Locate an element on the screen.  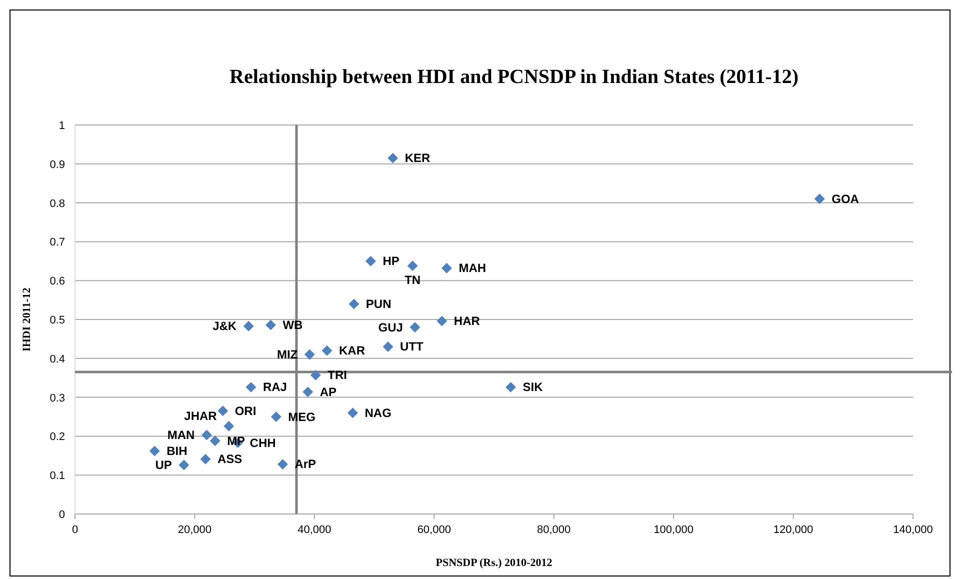
y-tick-label: 1 is located at coordinates (61, 126).